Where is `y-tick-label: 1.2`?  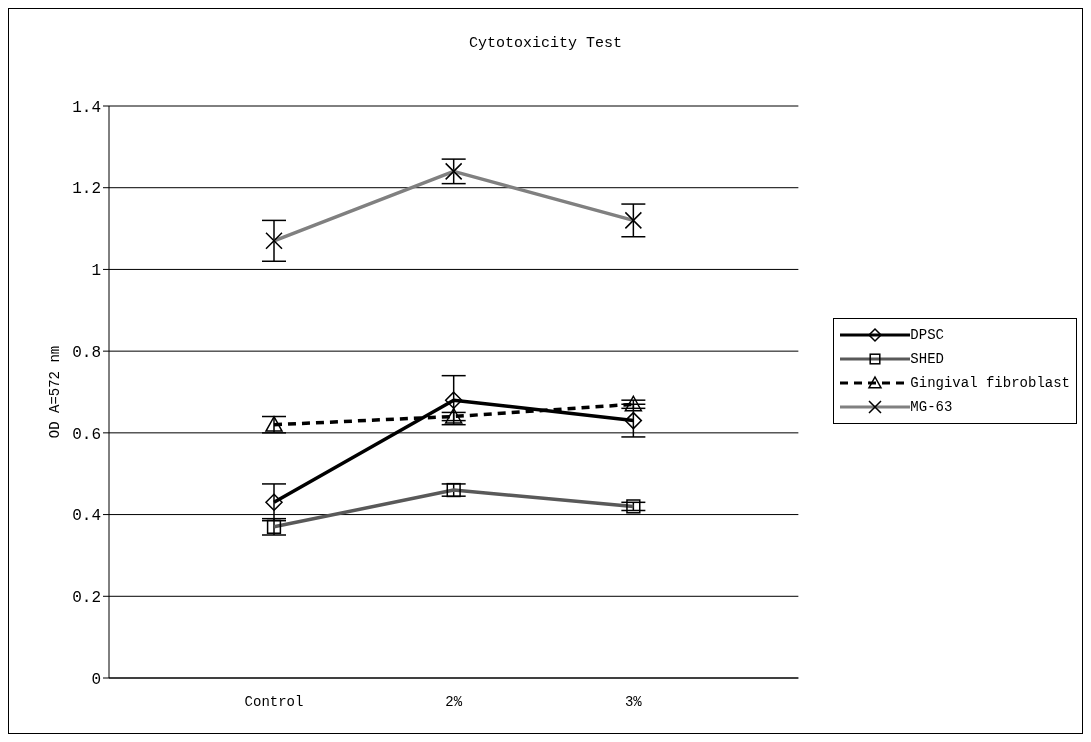
y-tick-label: 1.2 is located at coordinates (86, 189).